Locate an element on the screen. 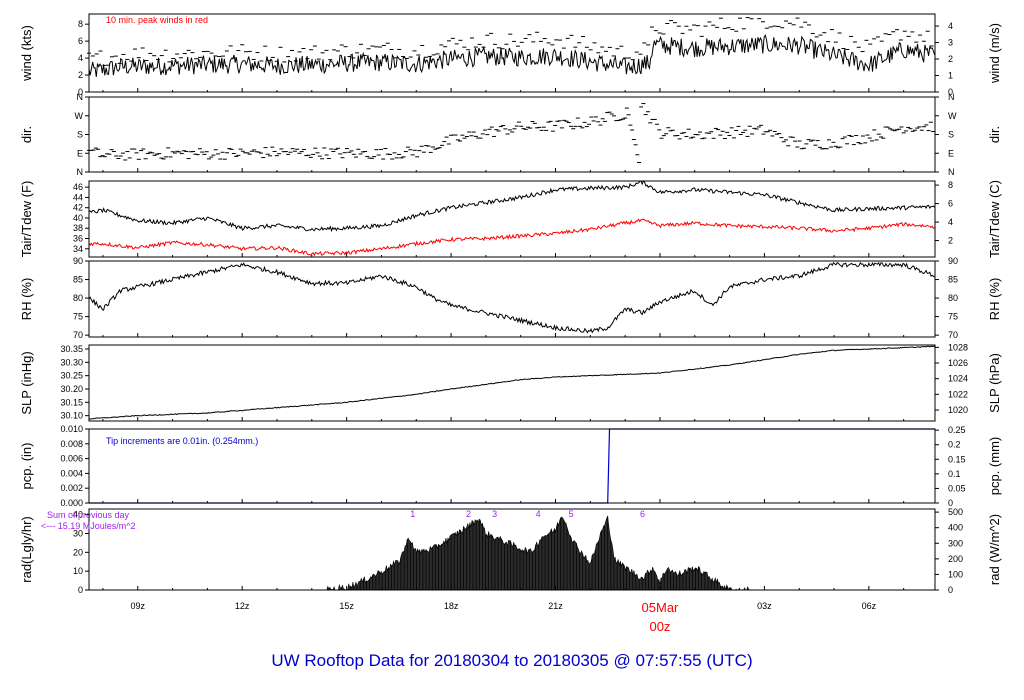 This screenshot has width=1024, height=700. temp-line is located at coordinates (511, 237).